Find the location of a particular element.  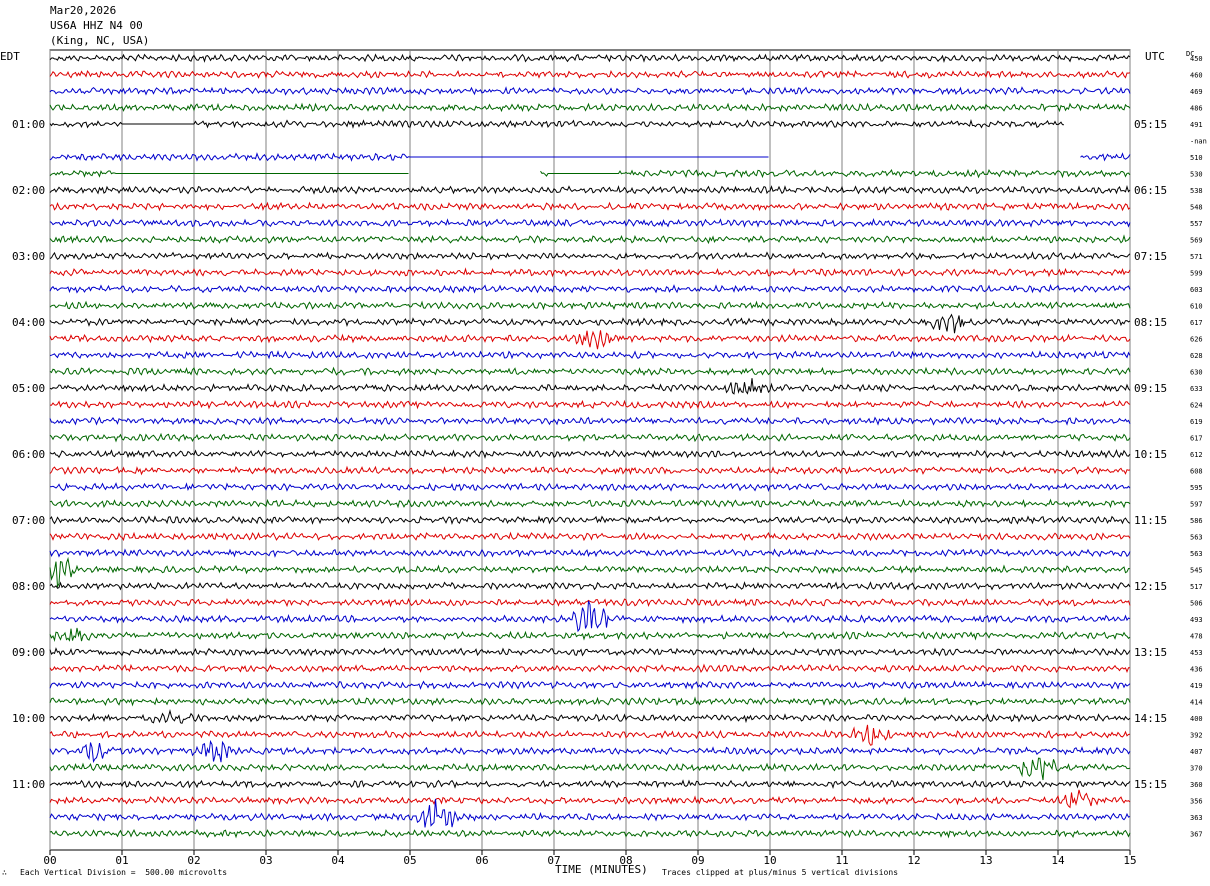

right-hour-label: 06:15 is located at coordinates (1150, 190).